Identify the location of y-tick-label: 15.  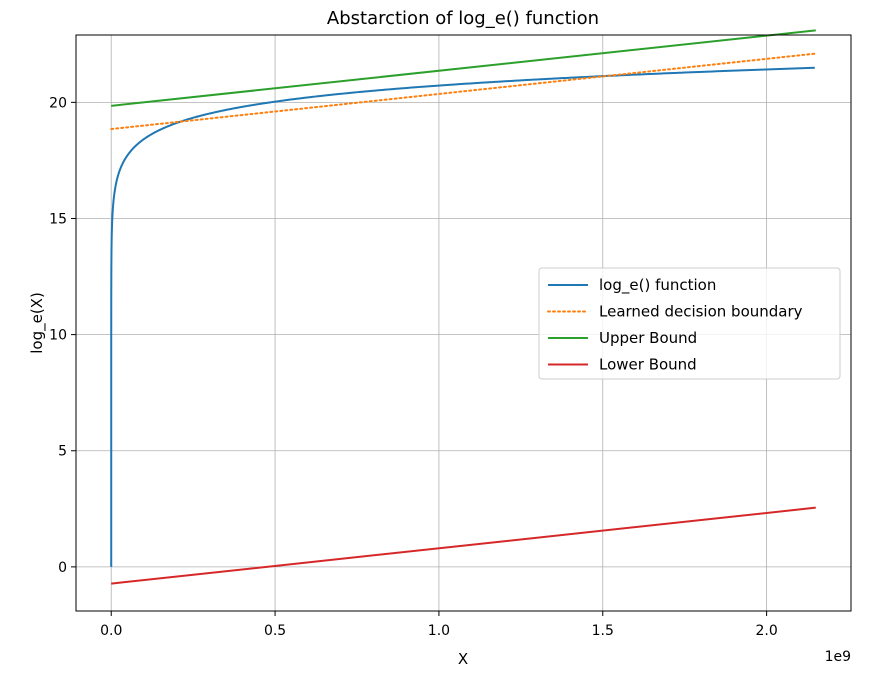
(58, 219).